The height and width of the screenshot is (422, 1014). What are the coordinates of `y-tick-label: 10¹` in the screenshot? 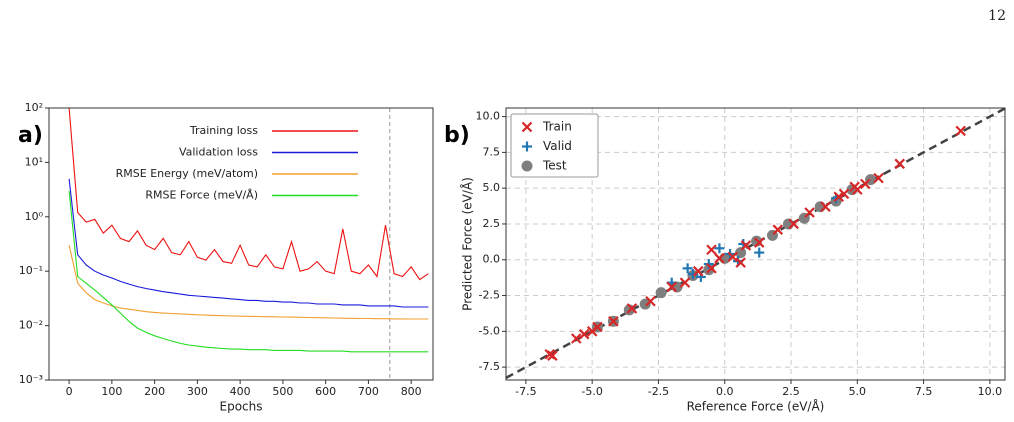 It's located at (34, 161).